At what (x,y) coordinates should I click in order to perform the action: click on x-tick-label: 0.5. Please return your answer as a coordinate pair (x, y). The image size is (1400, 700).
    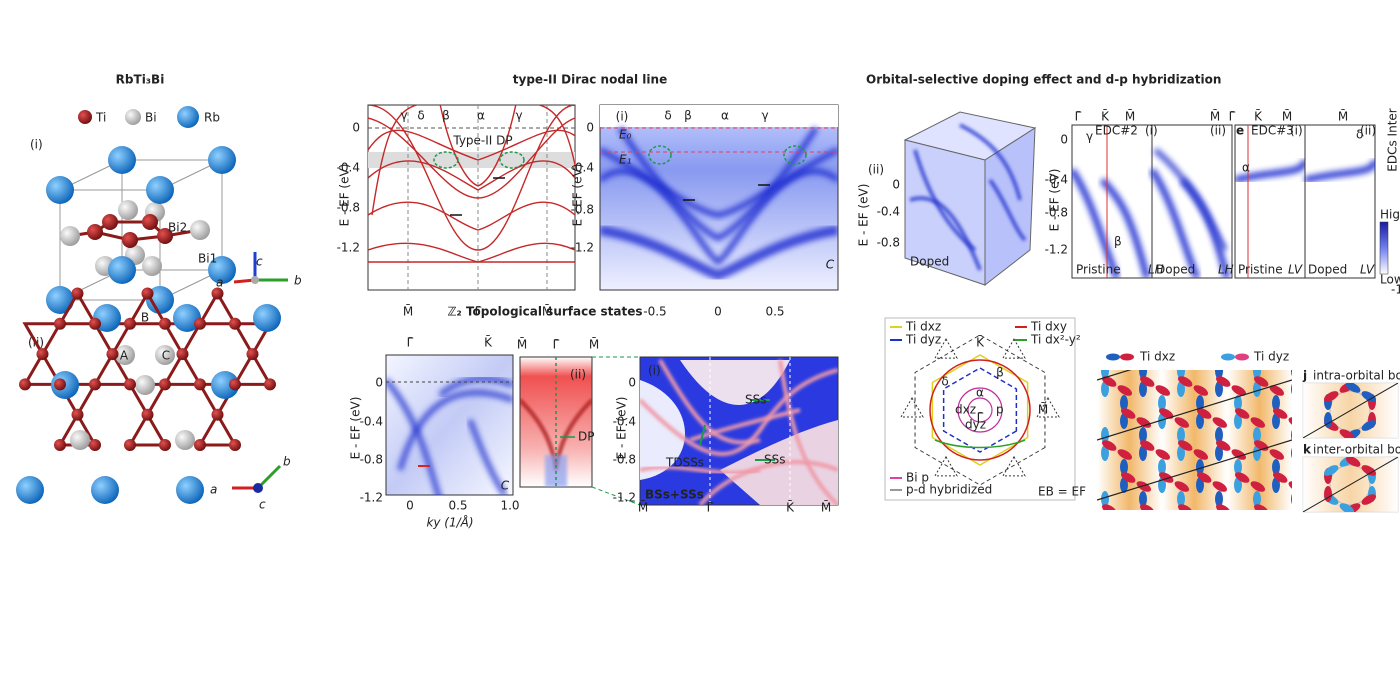
    Looking at the image, I should click on (774, 312).